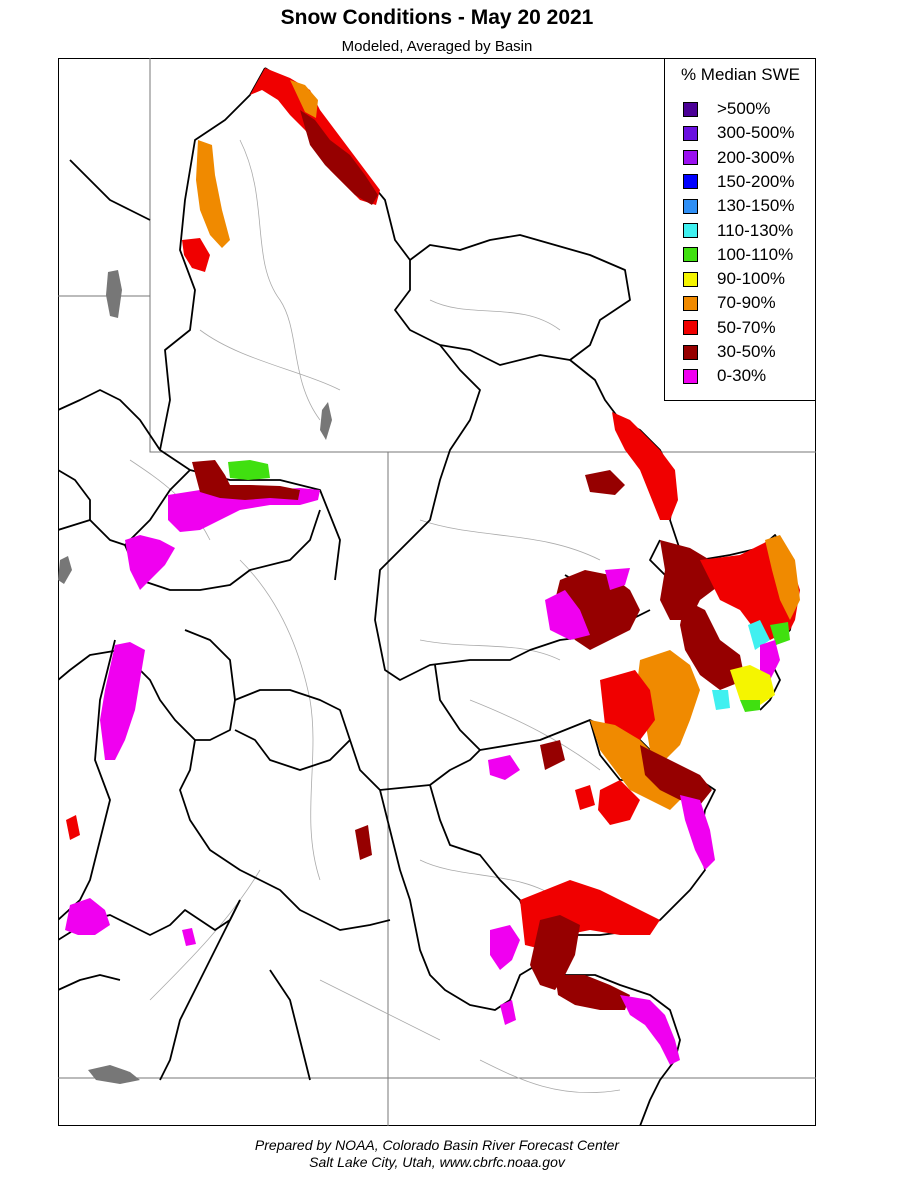 The width and height of the screenshot is (900, 1200). I want to click on legend-label: >500%, so click(744, 108).